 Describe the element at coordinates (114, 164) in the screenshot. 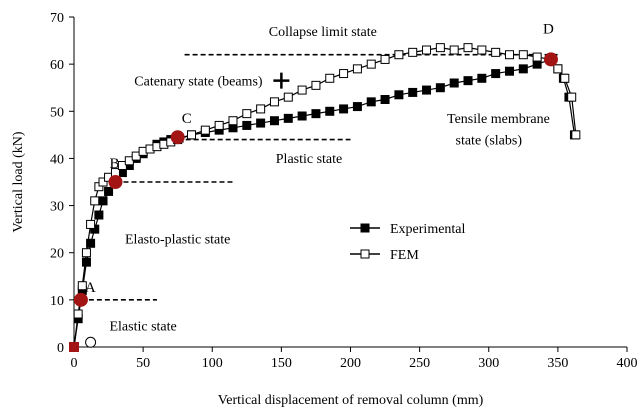

I see `key-point-label-b: B` at that location.